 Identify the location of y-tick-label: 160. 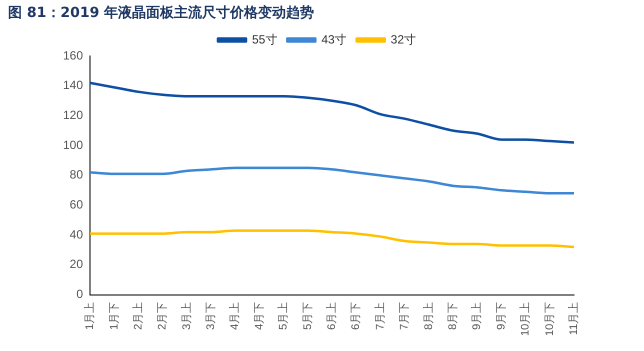
(73, 55).